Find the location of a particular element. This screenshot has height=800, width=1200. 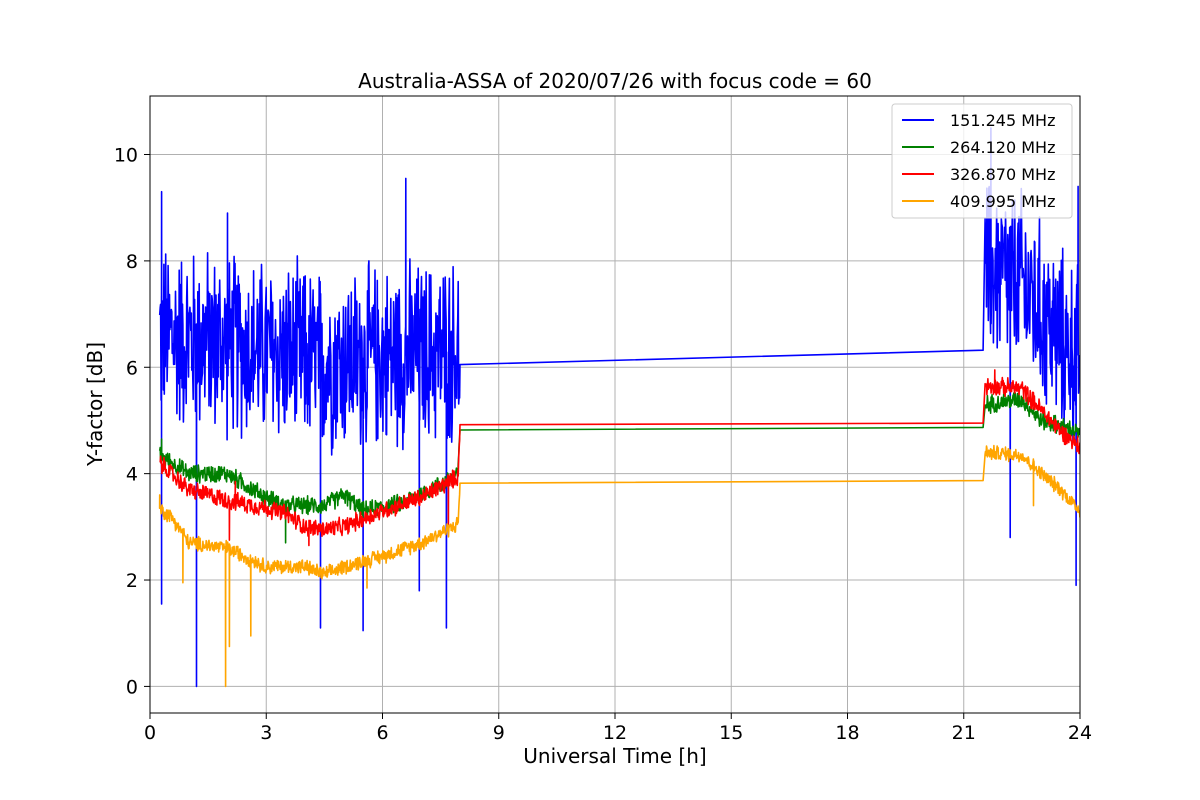

x-tick-label: 24 is located at coordinates (1080, 733).